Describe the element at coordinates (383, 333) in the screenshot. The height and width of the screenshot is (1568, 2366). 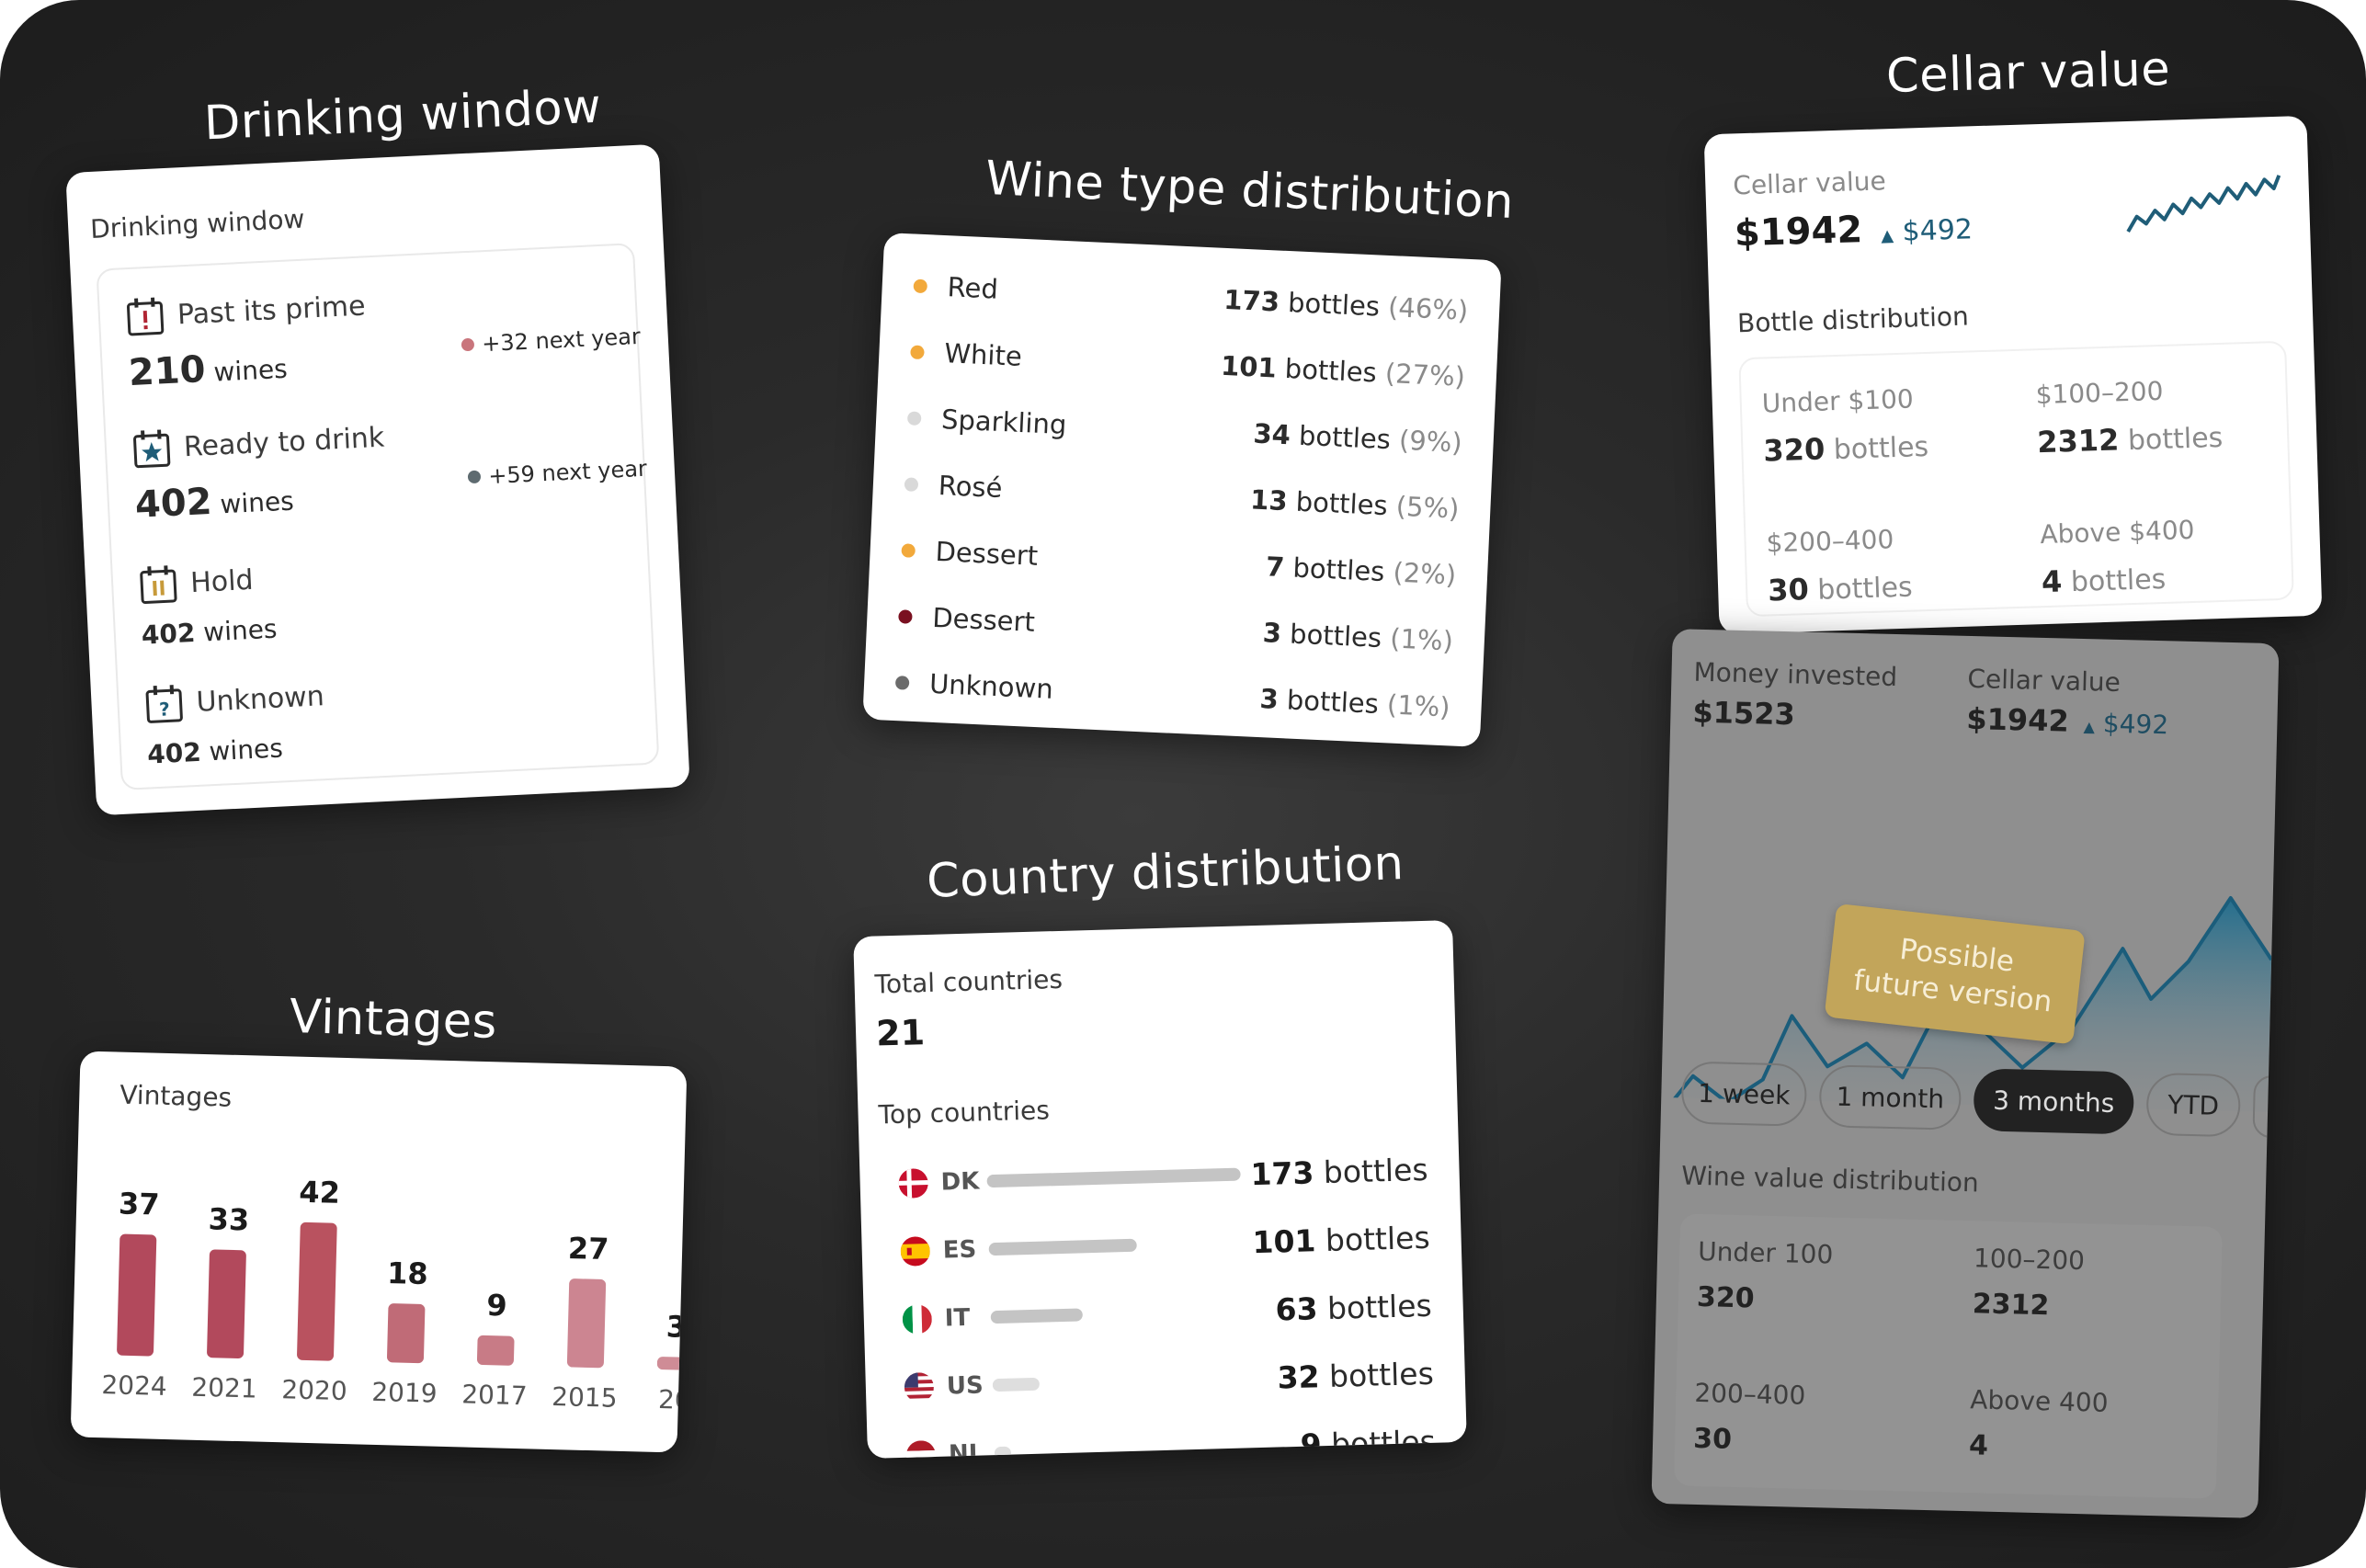
I see `drinking-window-row-past-prime: Past its prime 210 wines +32 next year` at that location.